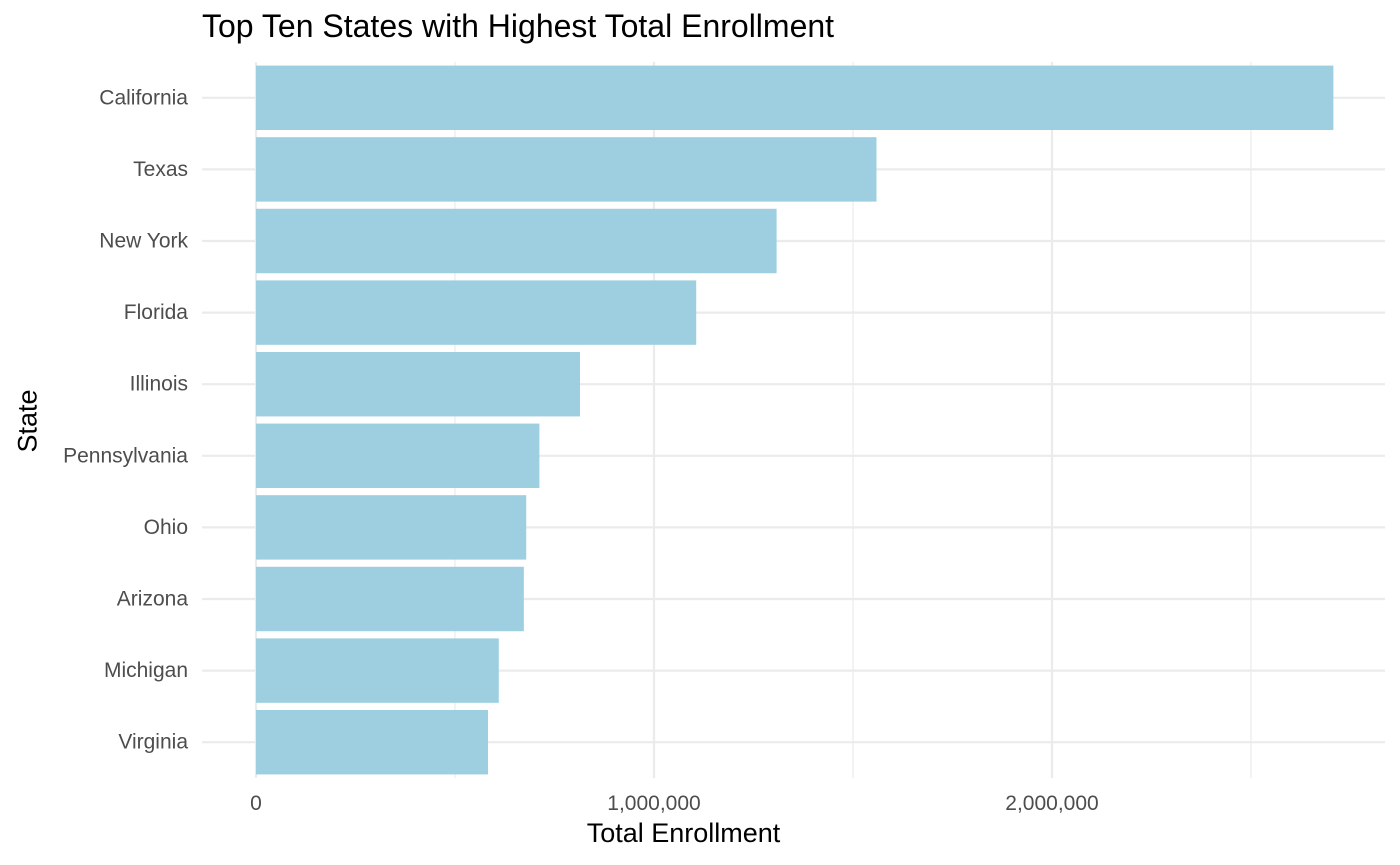 This screenshot has height=865, width=1400. Describe the element at coordinates (159, 384) in the screenshot. I see `y-tick-label: Illinois` at that location.